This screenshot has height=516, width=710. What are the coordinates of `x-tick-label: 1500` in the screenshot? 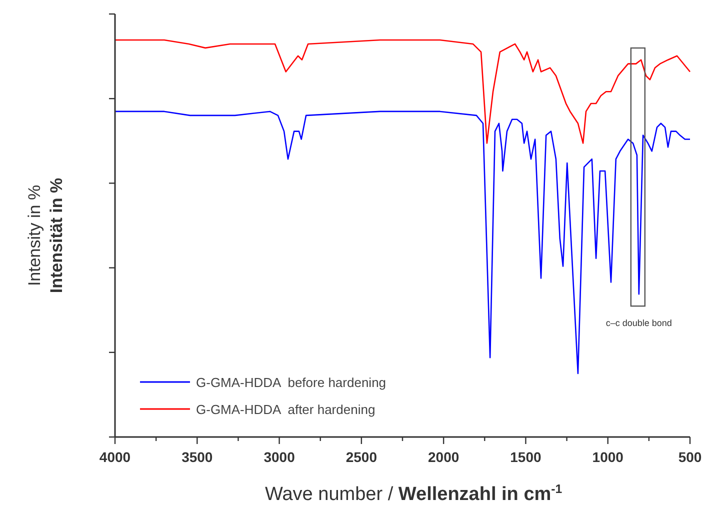 It's located at (526, 457).